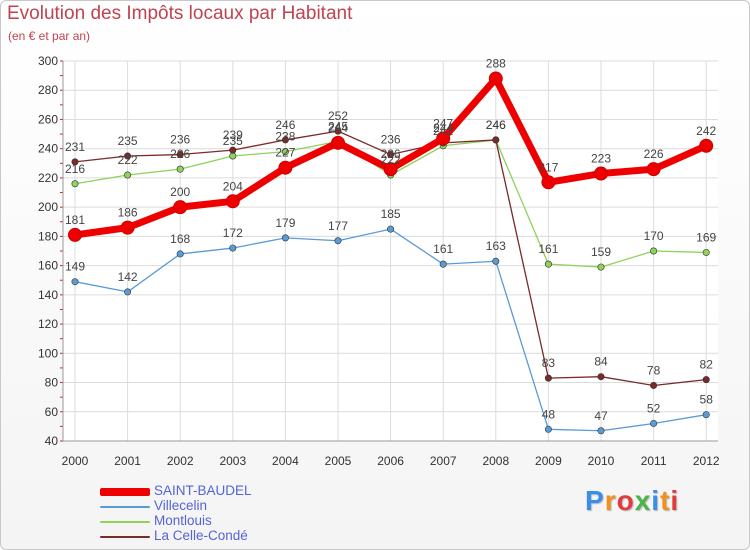  Describe the element at coordinates (654, 461) in the screenshot. I see `x-tick-label: 2011` at that location.